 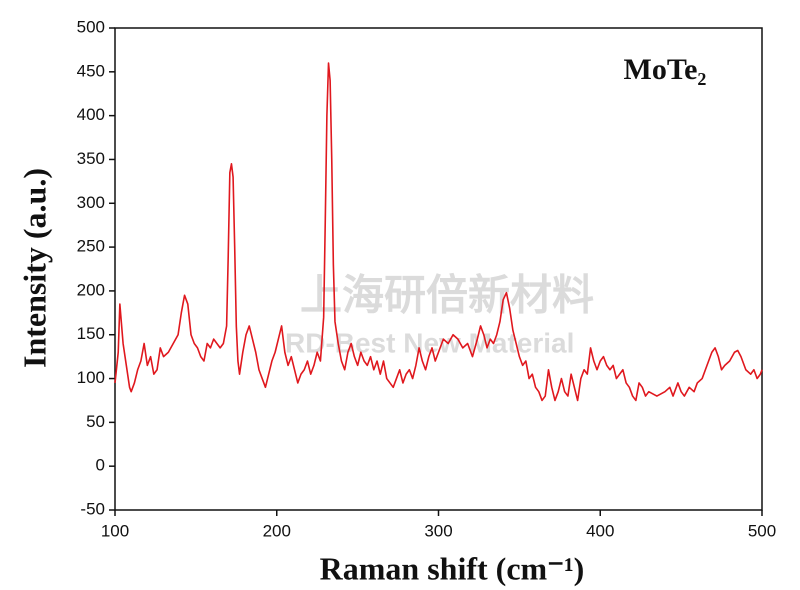 I want to click on y-tick-label: 300, so click(x=91, y=202).